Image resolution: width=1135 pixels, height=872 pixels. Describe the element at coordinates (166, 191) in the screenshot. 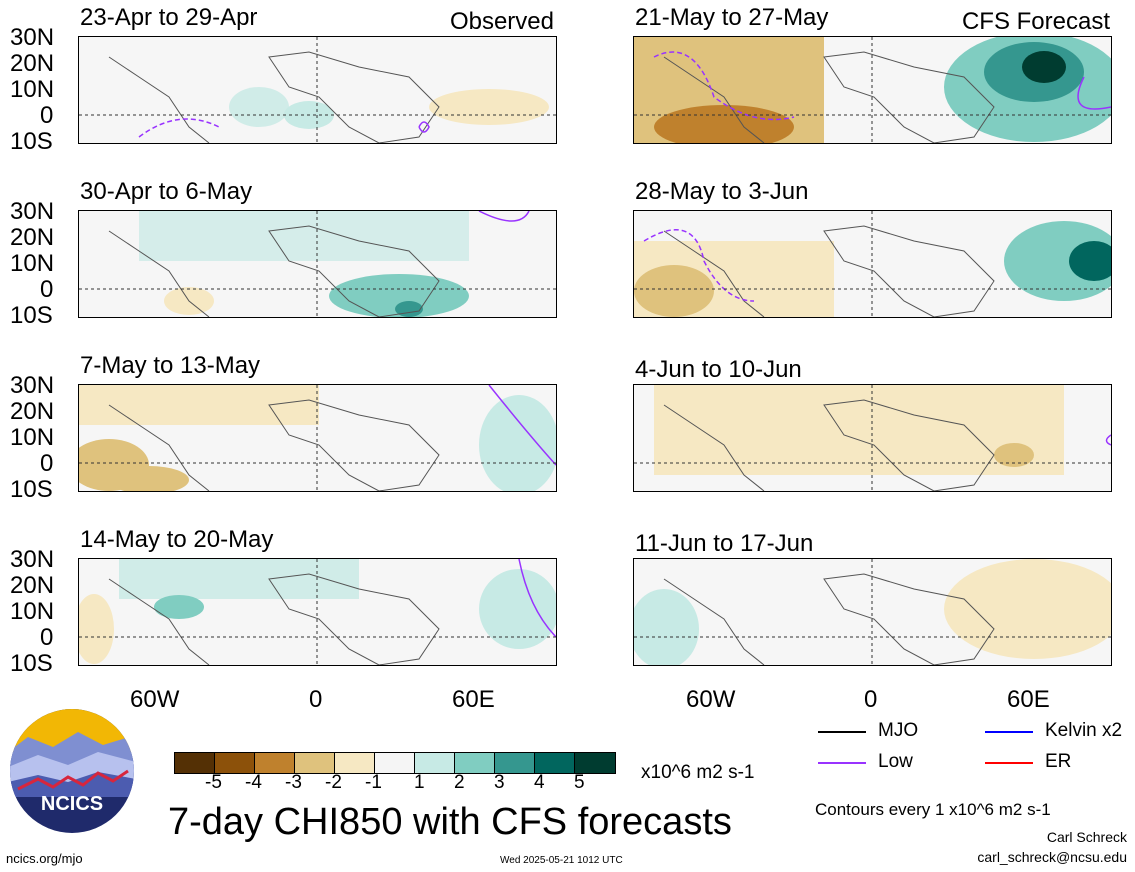

I see `panel-title-2: 30-Apr to 6-May` at that location.